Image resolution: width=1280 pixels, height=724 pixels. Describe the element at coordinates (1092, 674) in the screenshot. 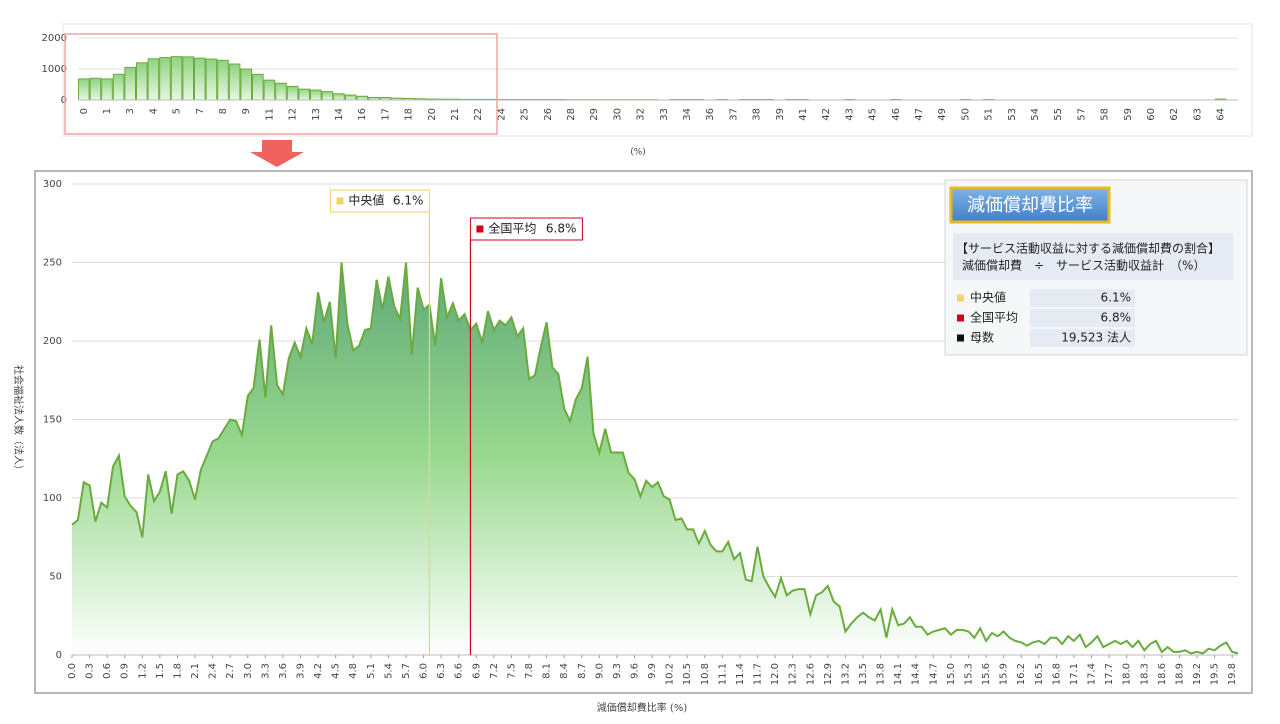

I see `x-tick-label: 17.4` at that location.